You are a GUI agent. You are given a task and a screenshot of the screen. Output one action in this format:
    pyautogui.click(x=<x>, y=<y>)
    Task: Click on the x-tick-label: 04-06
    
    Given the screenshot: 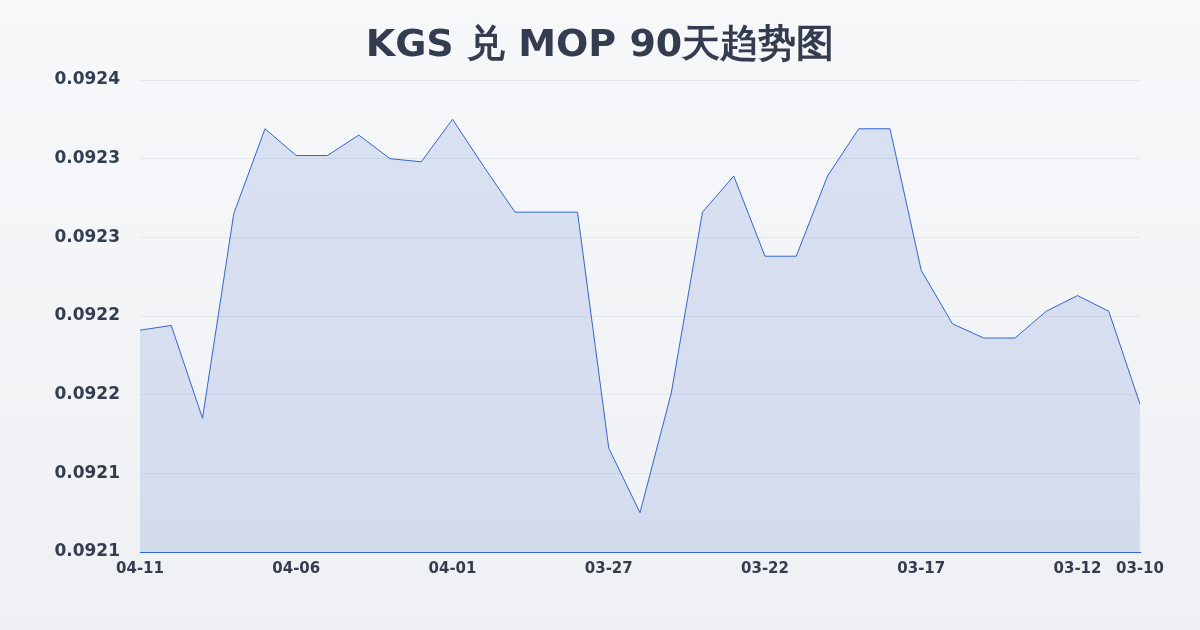 What is the action you would take?
    pyautogui.click(x=296, y=567)
    